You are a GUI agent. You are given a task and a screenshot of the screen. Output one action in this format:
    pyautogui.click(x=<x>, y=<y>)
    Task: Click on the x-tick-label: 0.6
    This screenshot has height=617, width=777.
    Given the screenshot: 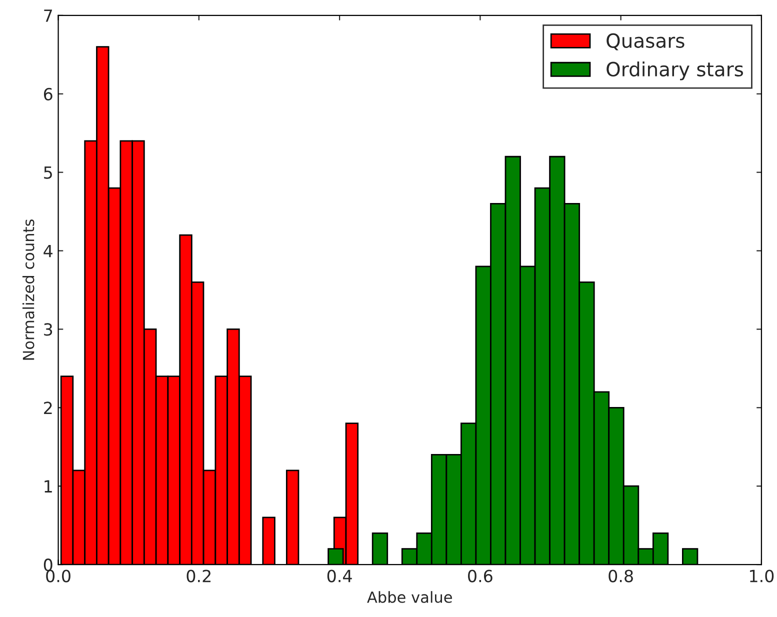 What is the action you would take?
    pyautogui.click(x=480, y=576)
    